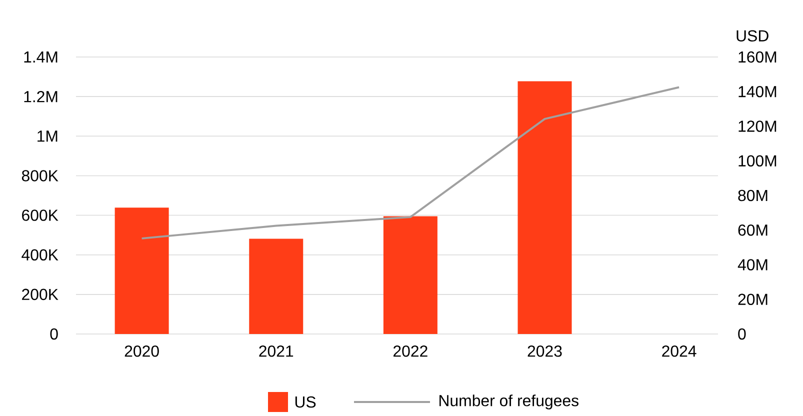  What do you see at coordinates (411, 351) in the screenshot?
I see `x-tick-label: 2022` at bounding box center [411, 351].